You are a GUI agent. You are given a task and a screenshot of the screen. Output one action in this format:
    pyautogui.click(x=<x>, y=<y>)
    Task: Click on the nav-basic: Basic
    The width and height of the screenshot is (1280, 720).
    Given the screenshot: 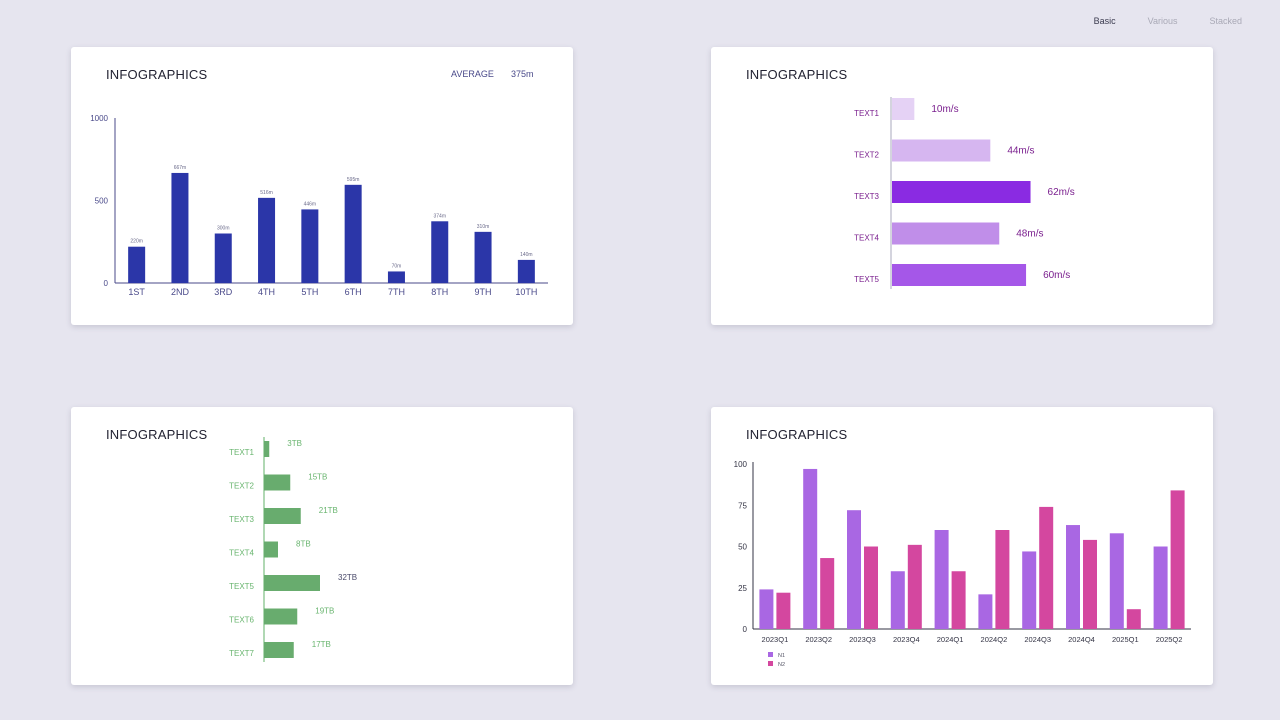 What is the action you would take?
    pyautogui.click(x=1104, y=21)
    